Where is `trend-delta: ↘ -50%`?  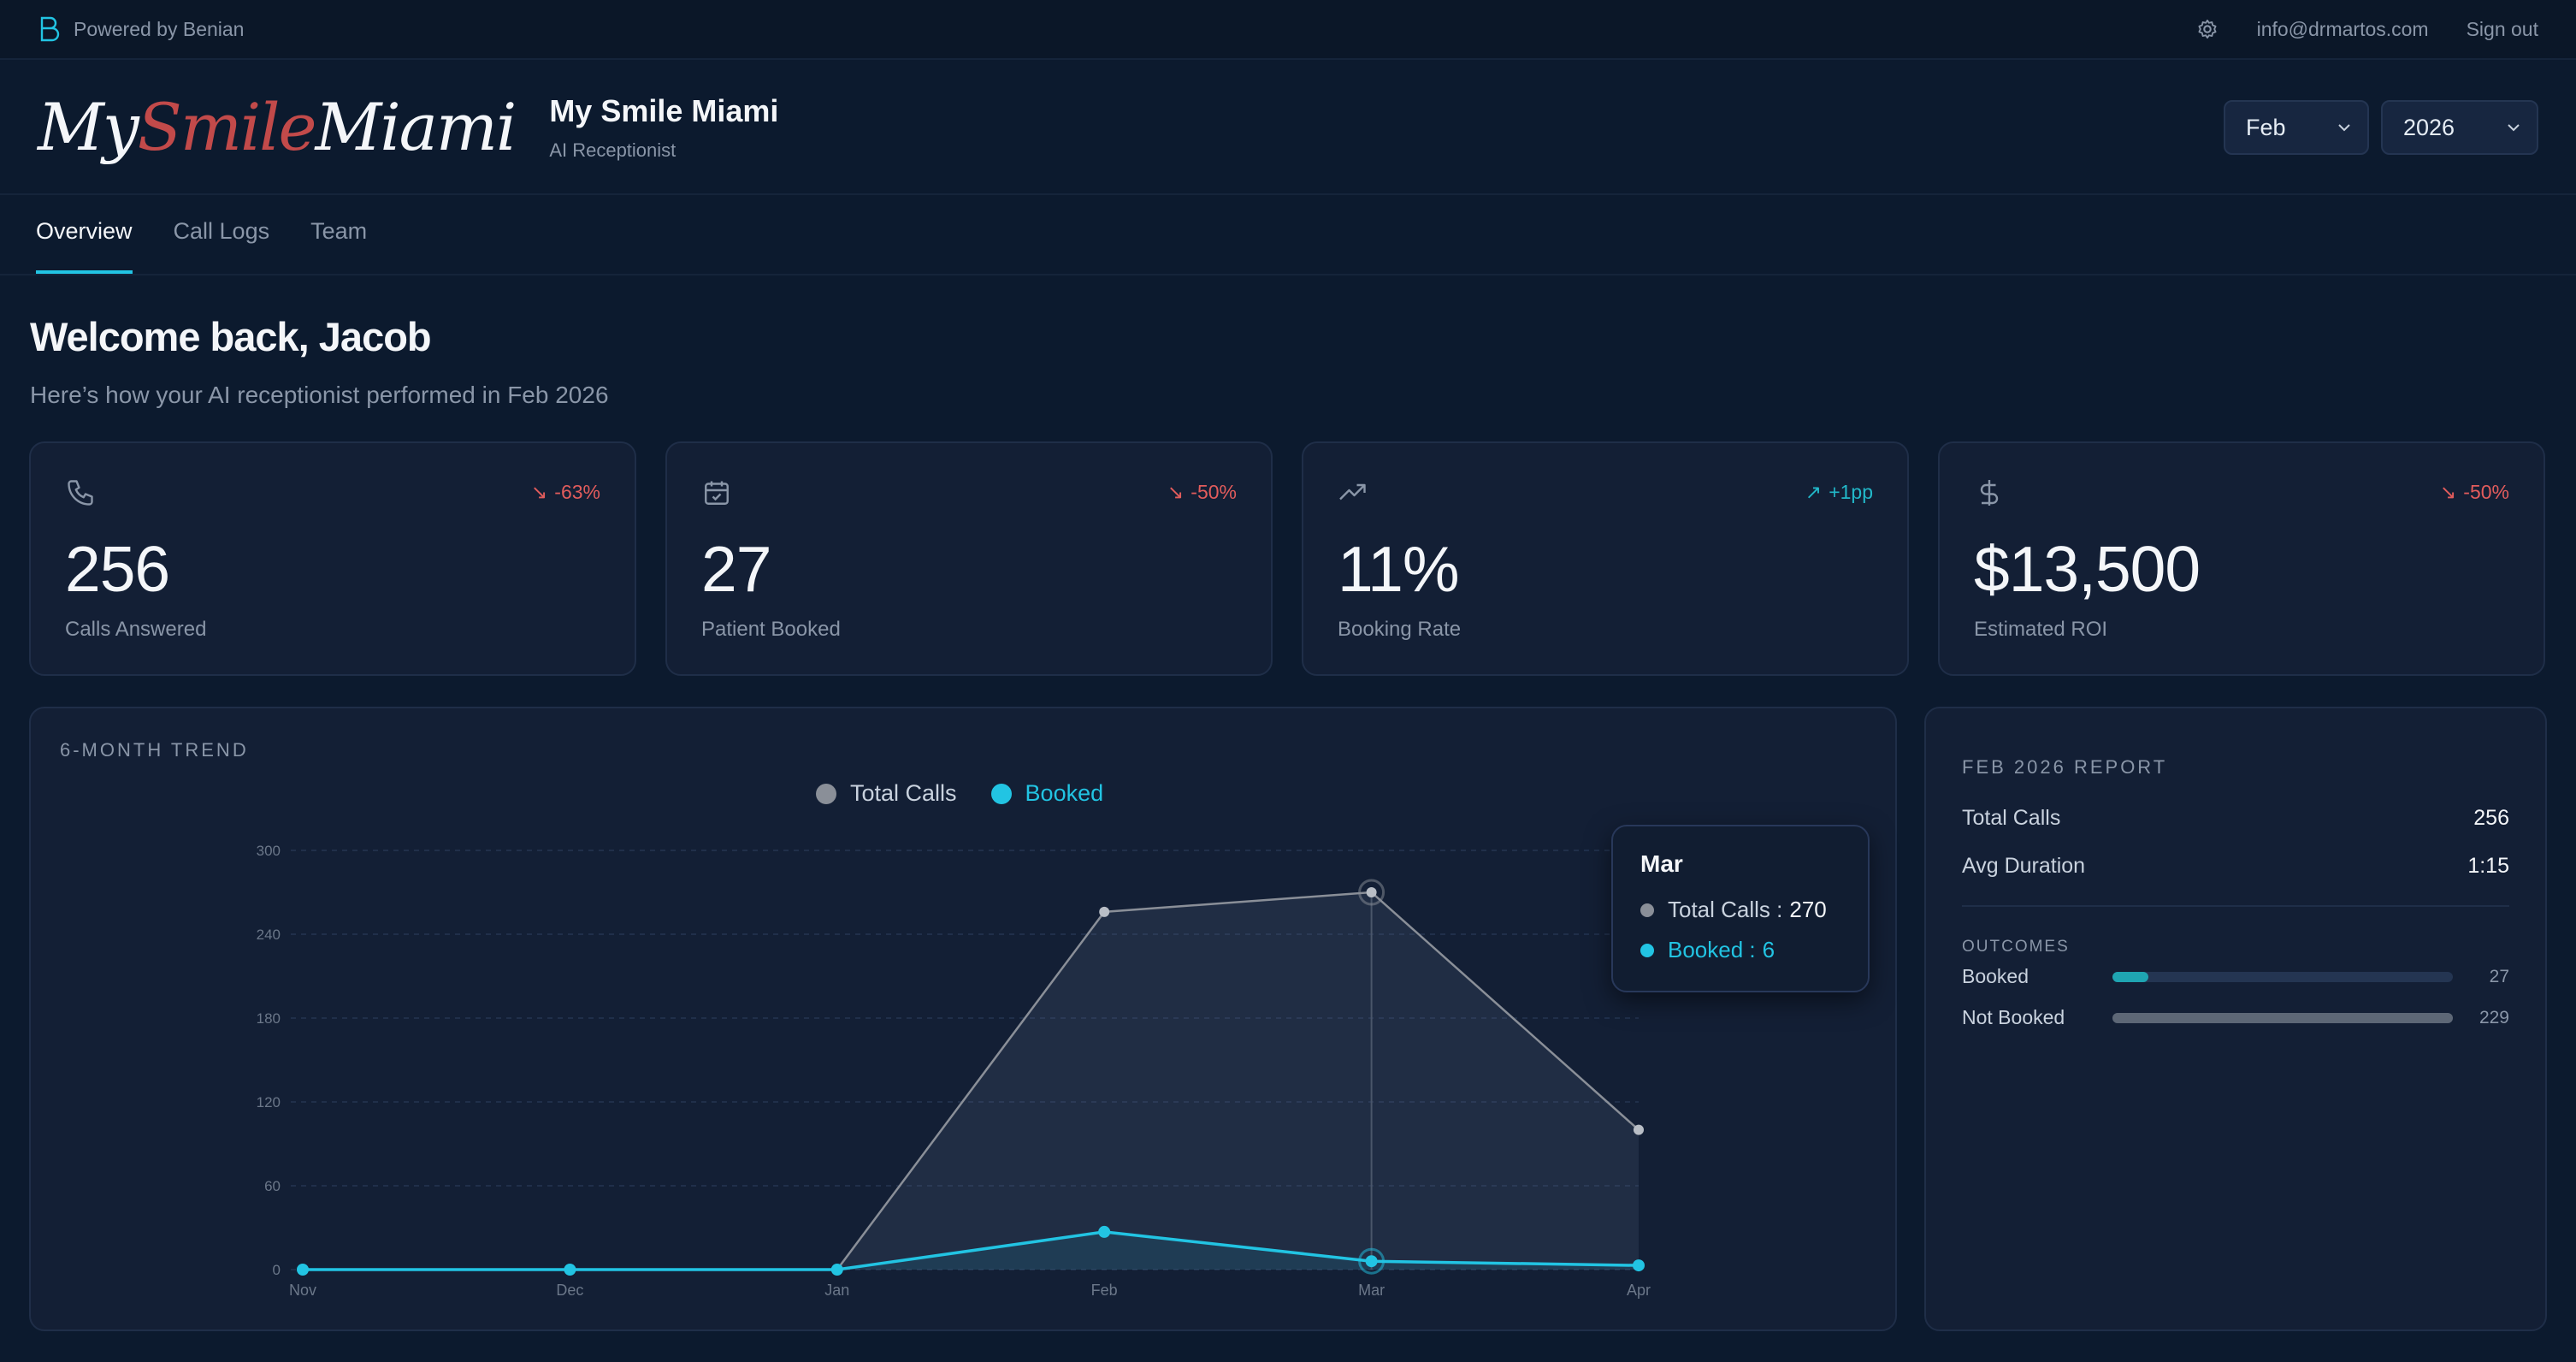 trend-delta: ↘ -50% is located at coordinates (1202, 492).